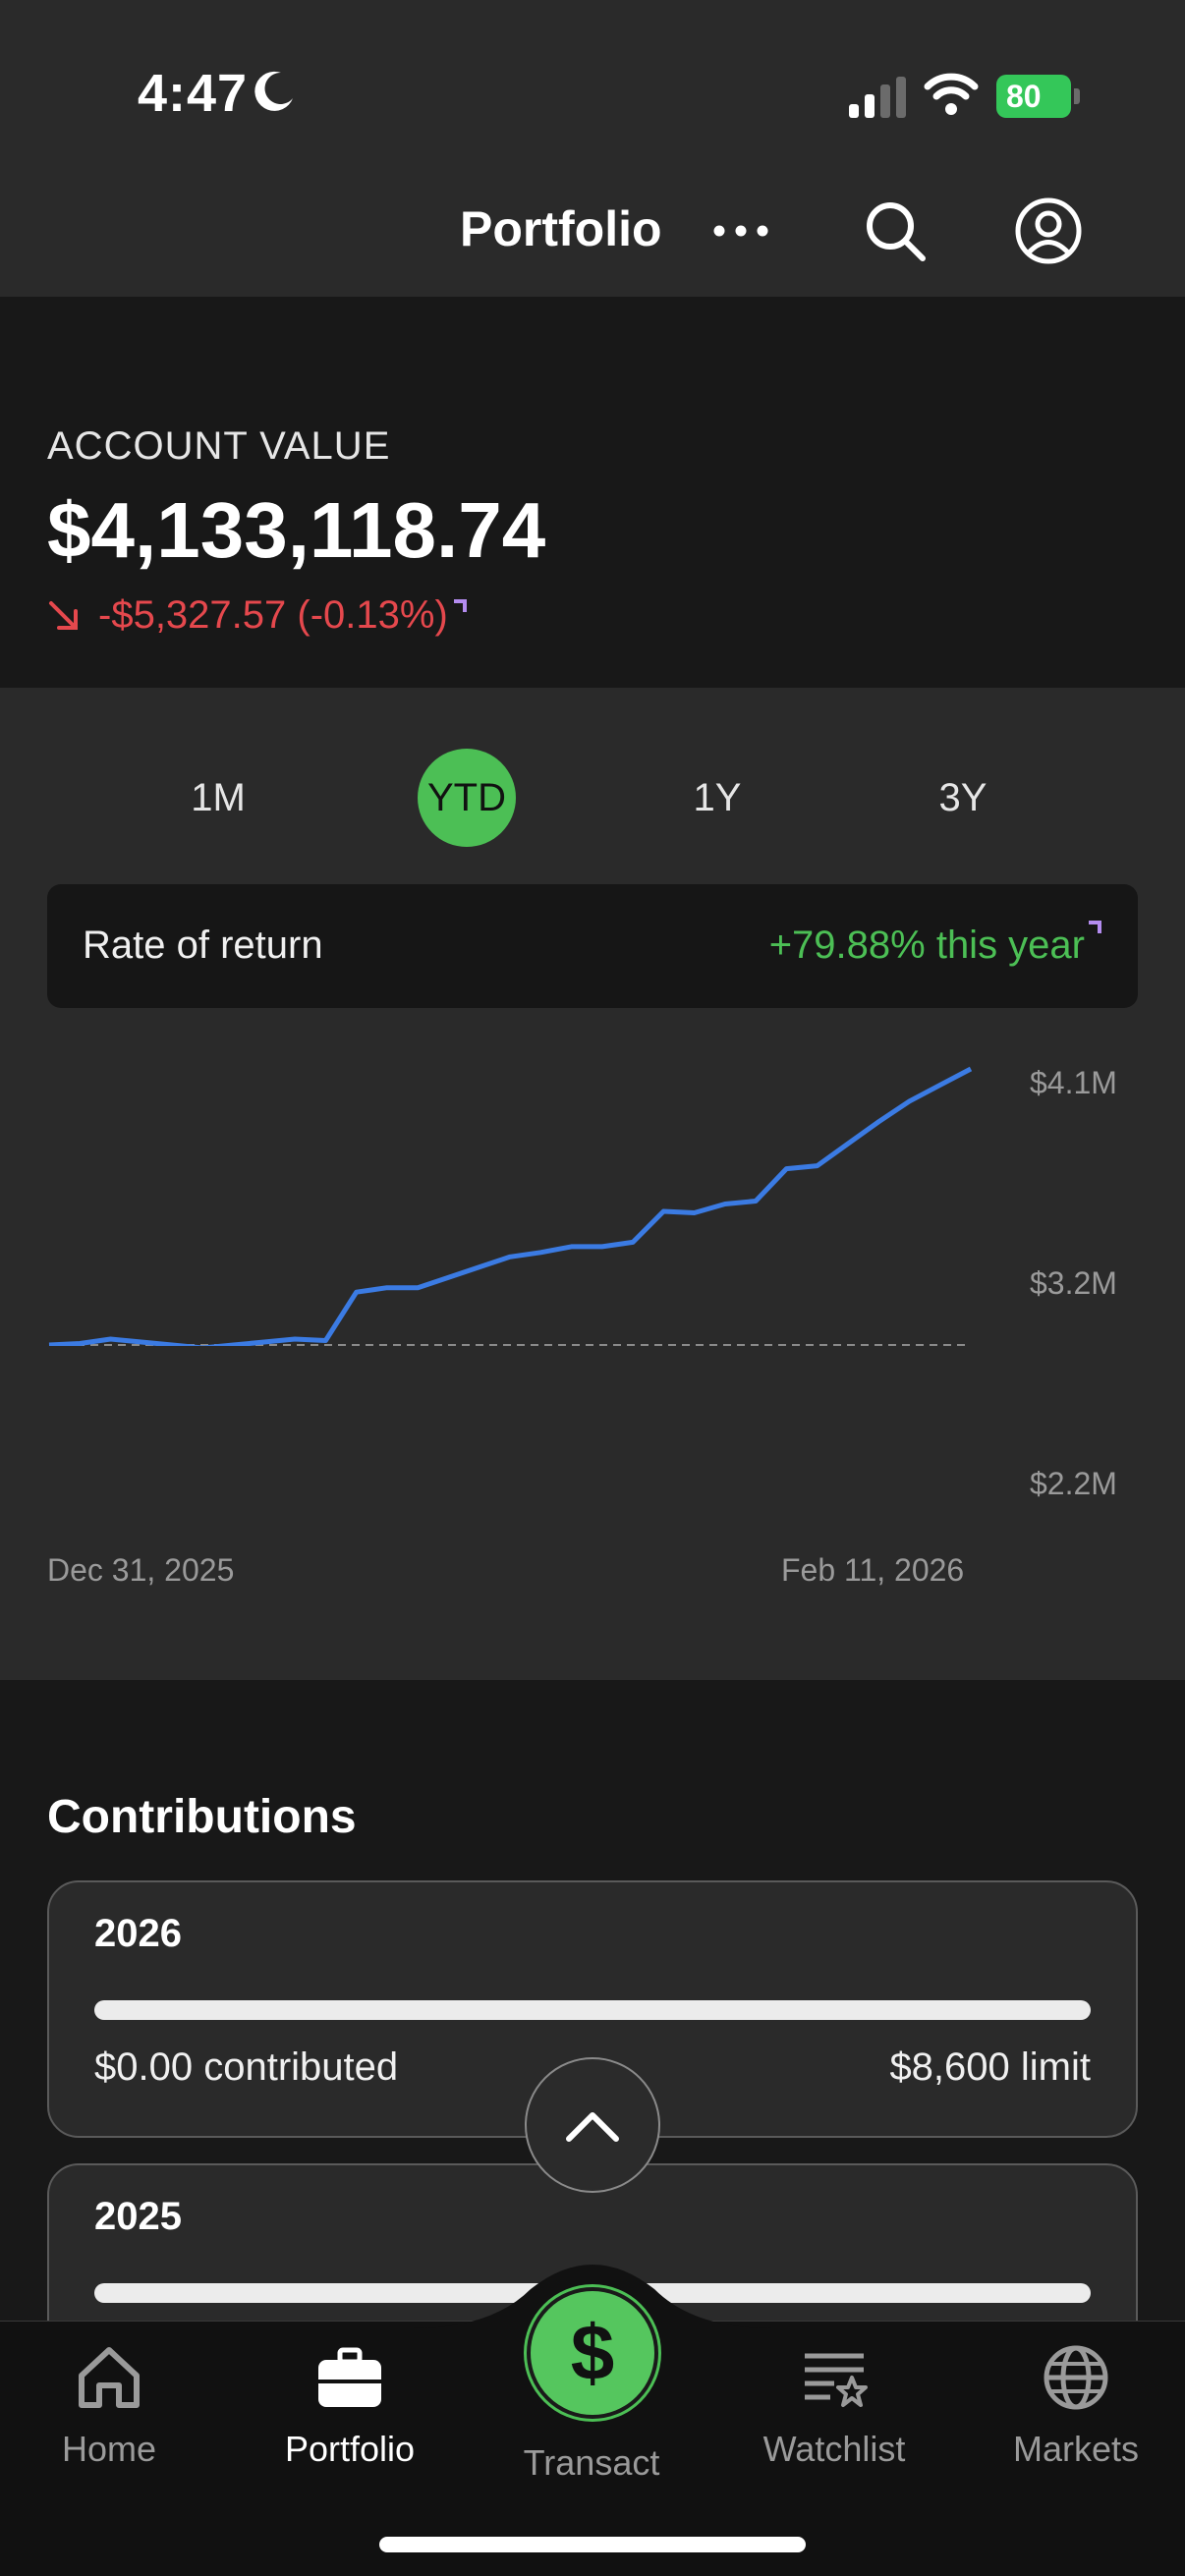  What do you see at coordinates (561, 228) in the screenshot?
I see `page-title: Portfolio` at bounding box center [561, 228].